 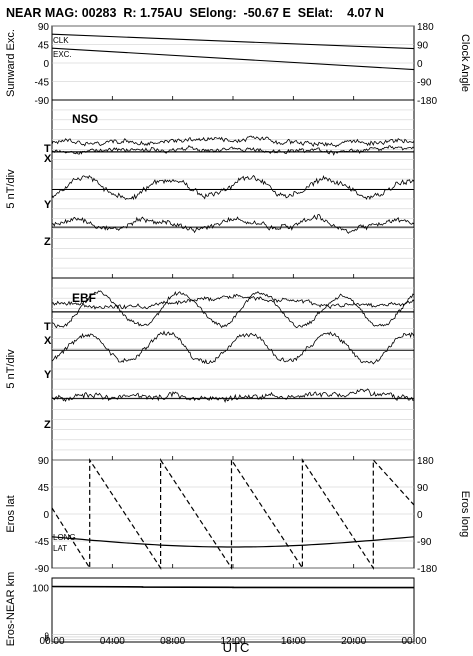 I want to click on nso-panel-title: NSO, so click(x=85, y=119).